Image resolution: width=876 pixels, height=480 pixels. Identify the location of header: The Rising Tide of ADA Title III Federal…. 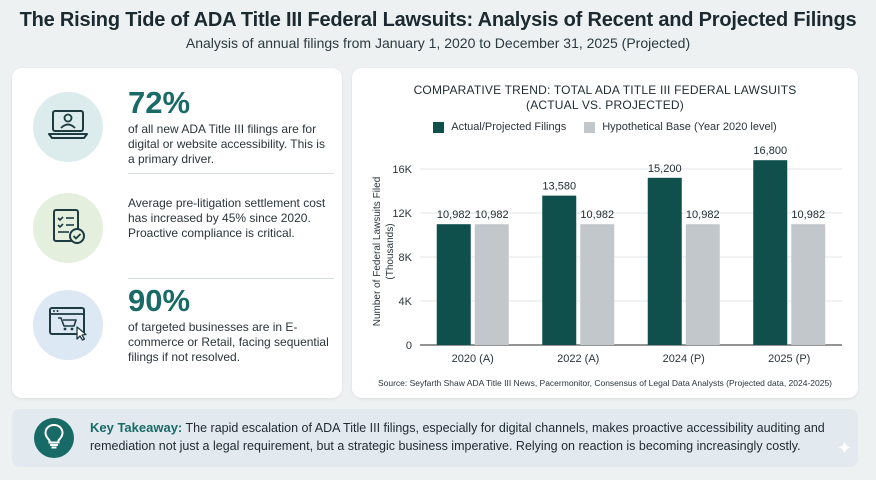
(438, 25).